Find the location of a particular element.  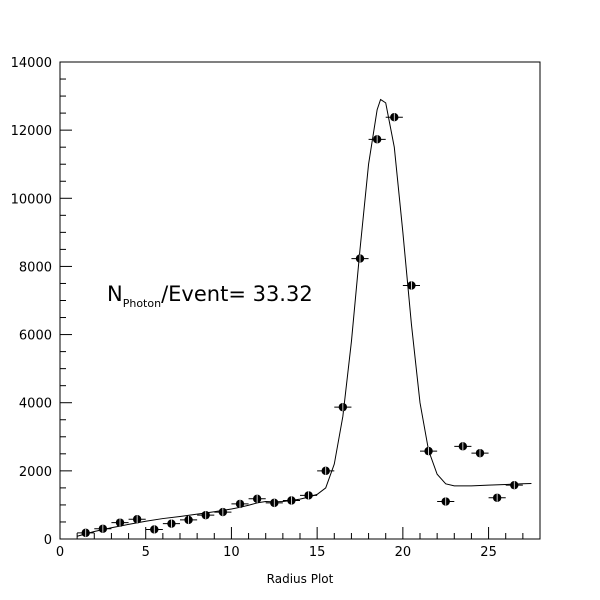

photon-per-event-annotation: NPhoton/Event= 33.32 is located at coordinates (210, 296).